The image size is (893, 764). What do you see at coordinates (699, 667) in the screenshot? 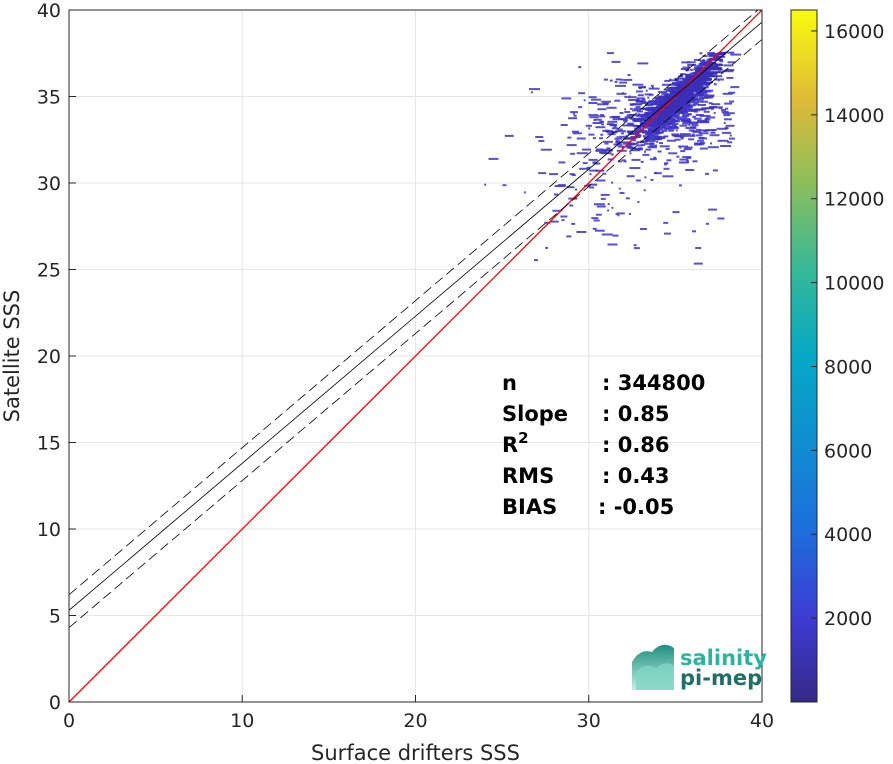
I see `salinity-pimep-logo: salinity pi-mep` at bounding box center [699, 667].